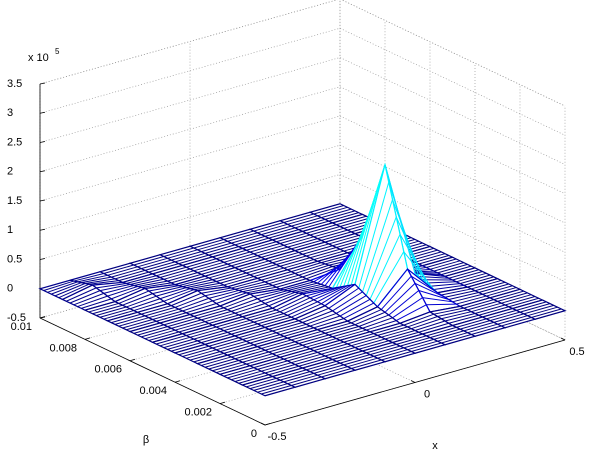 Image resolution: width=599 pixels, height=457 pixels. Describe the element at coordinates (14, 259) in the screenshot. I see `z-tick-label: 0.5` at that location.